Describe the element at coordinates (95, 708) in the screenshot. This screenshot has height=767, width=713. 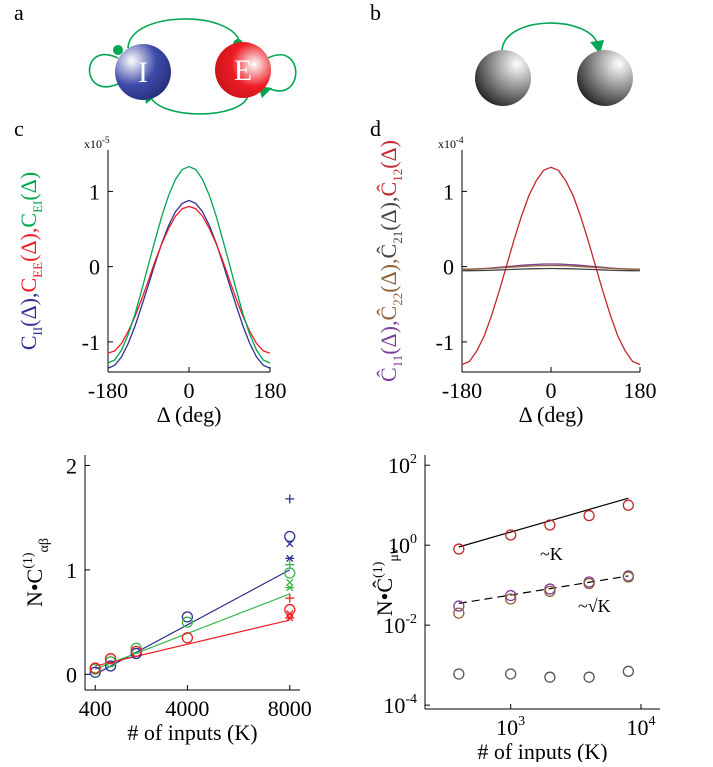
I see `x-tick-label: 400` at that location.